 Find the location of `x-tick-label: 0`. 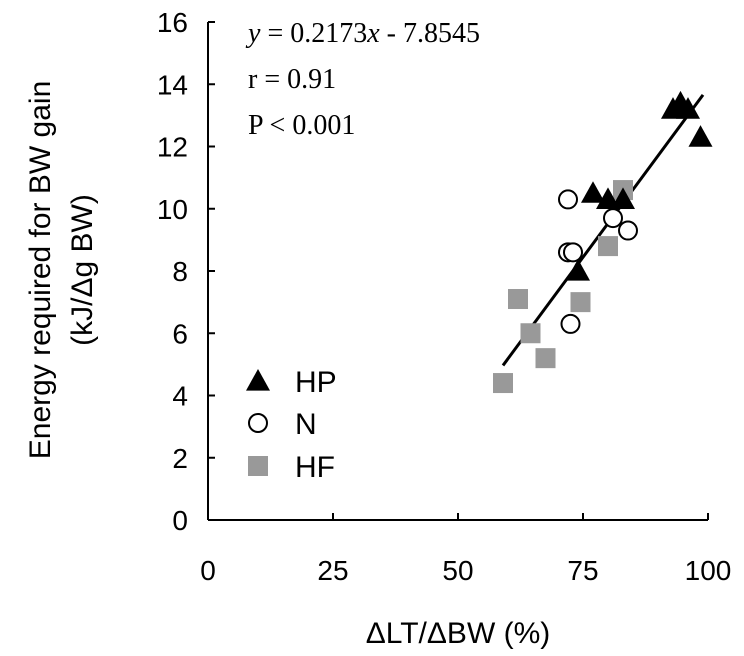

x-tick-label: 0 is located at coordinates (208, 570).